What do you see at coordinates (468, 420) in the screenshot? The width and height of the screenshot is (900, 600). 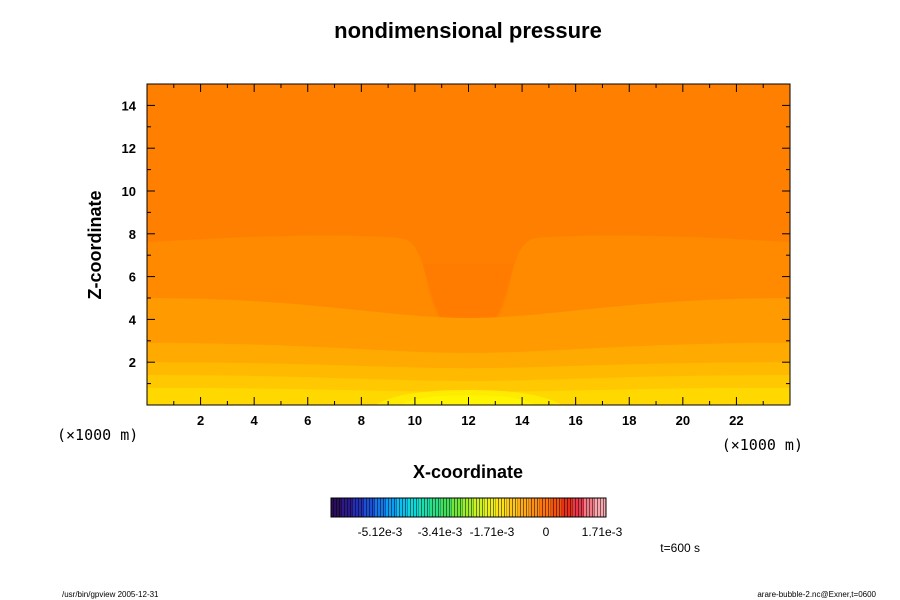 I see `x-tick-label: 12` at bounding box center [468, 420].